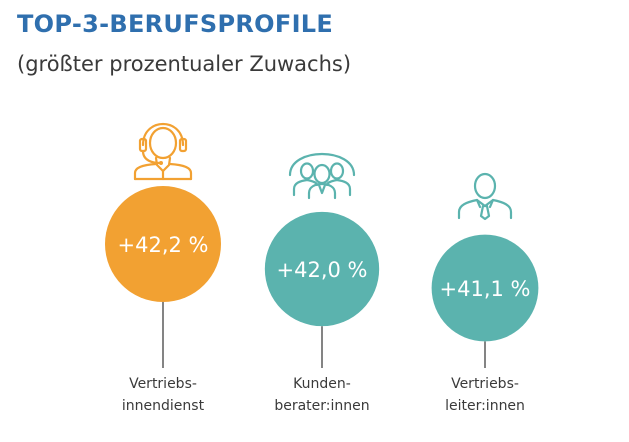 The width and height of the screenshot is (629, 442). Describe the element at coordinates (322, 176) in the screenshot. I see `customer-group-icon` at that location.